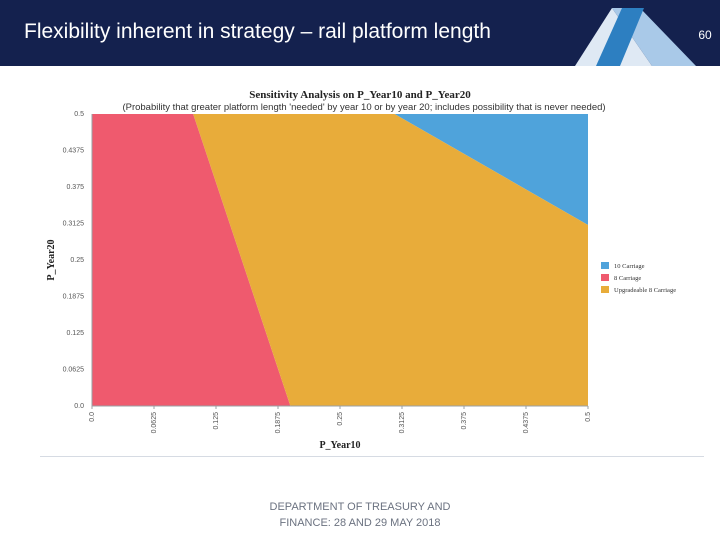 Image resolution: width=720 pixels, height=540 pixels. Describe the element at coordinates (372, 456) in the screenshot. I see `footer-divider` at that location.